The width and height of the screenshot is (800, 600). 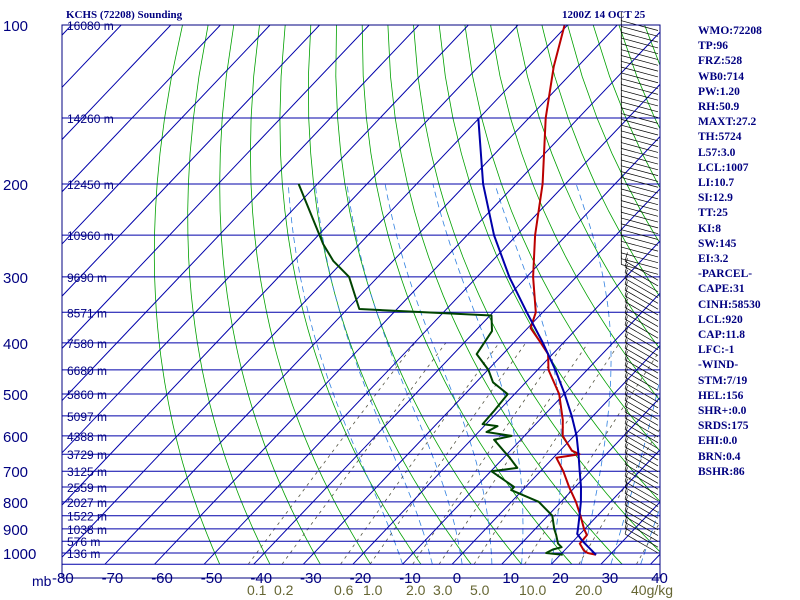 What do you see at coordinates (723, 380) in the screenshot?
I see `sounding-index: STM:7/19` at bounding box center [723, 380].